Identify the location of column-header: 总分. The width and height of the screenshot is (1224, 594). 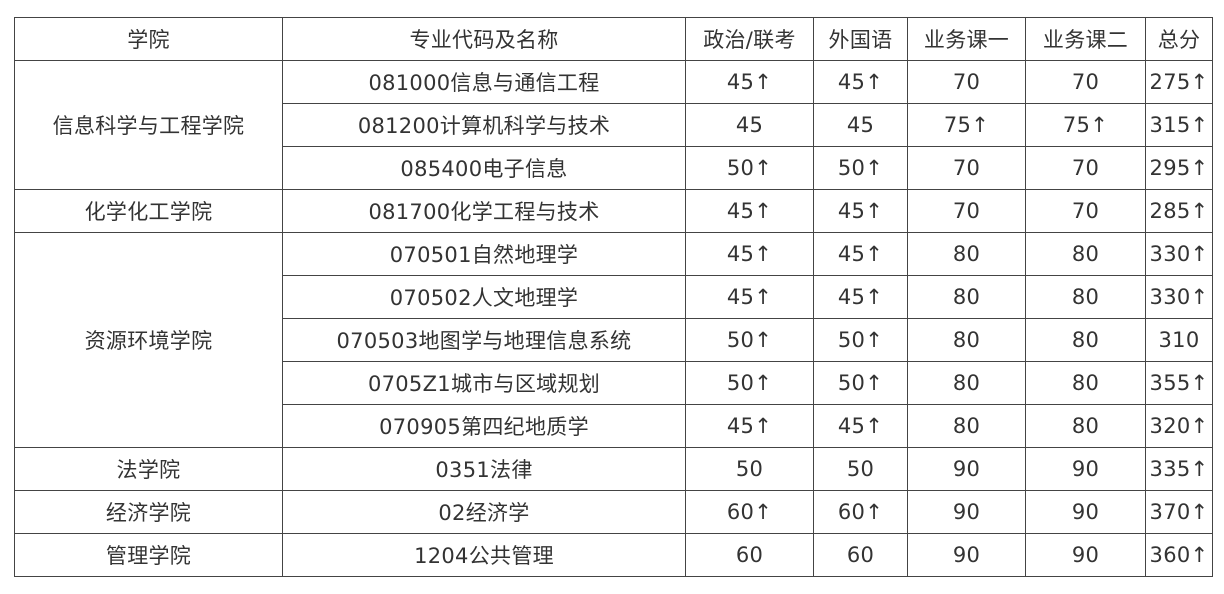
(1179, 39).